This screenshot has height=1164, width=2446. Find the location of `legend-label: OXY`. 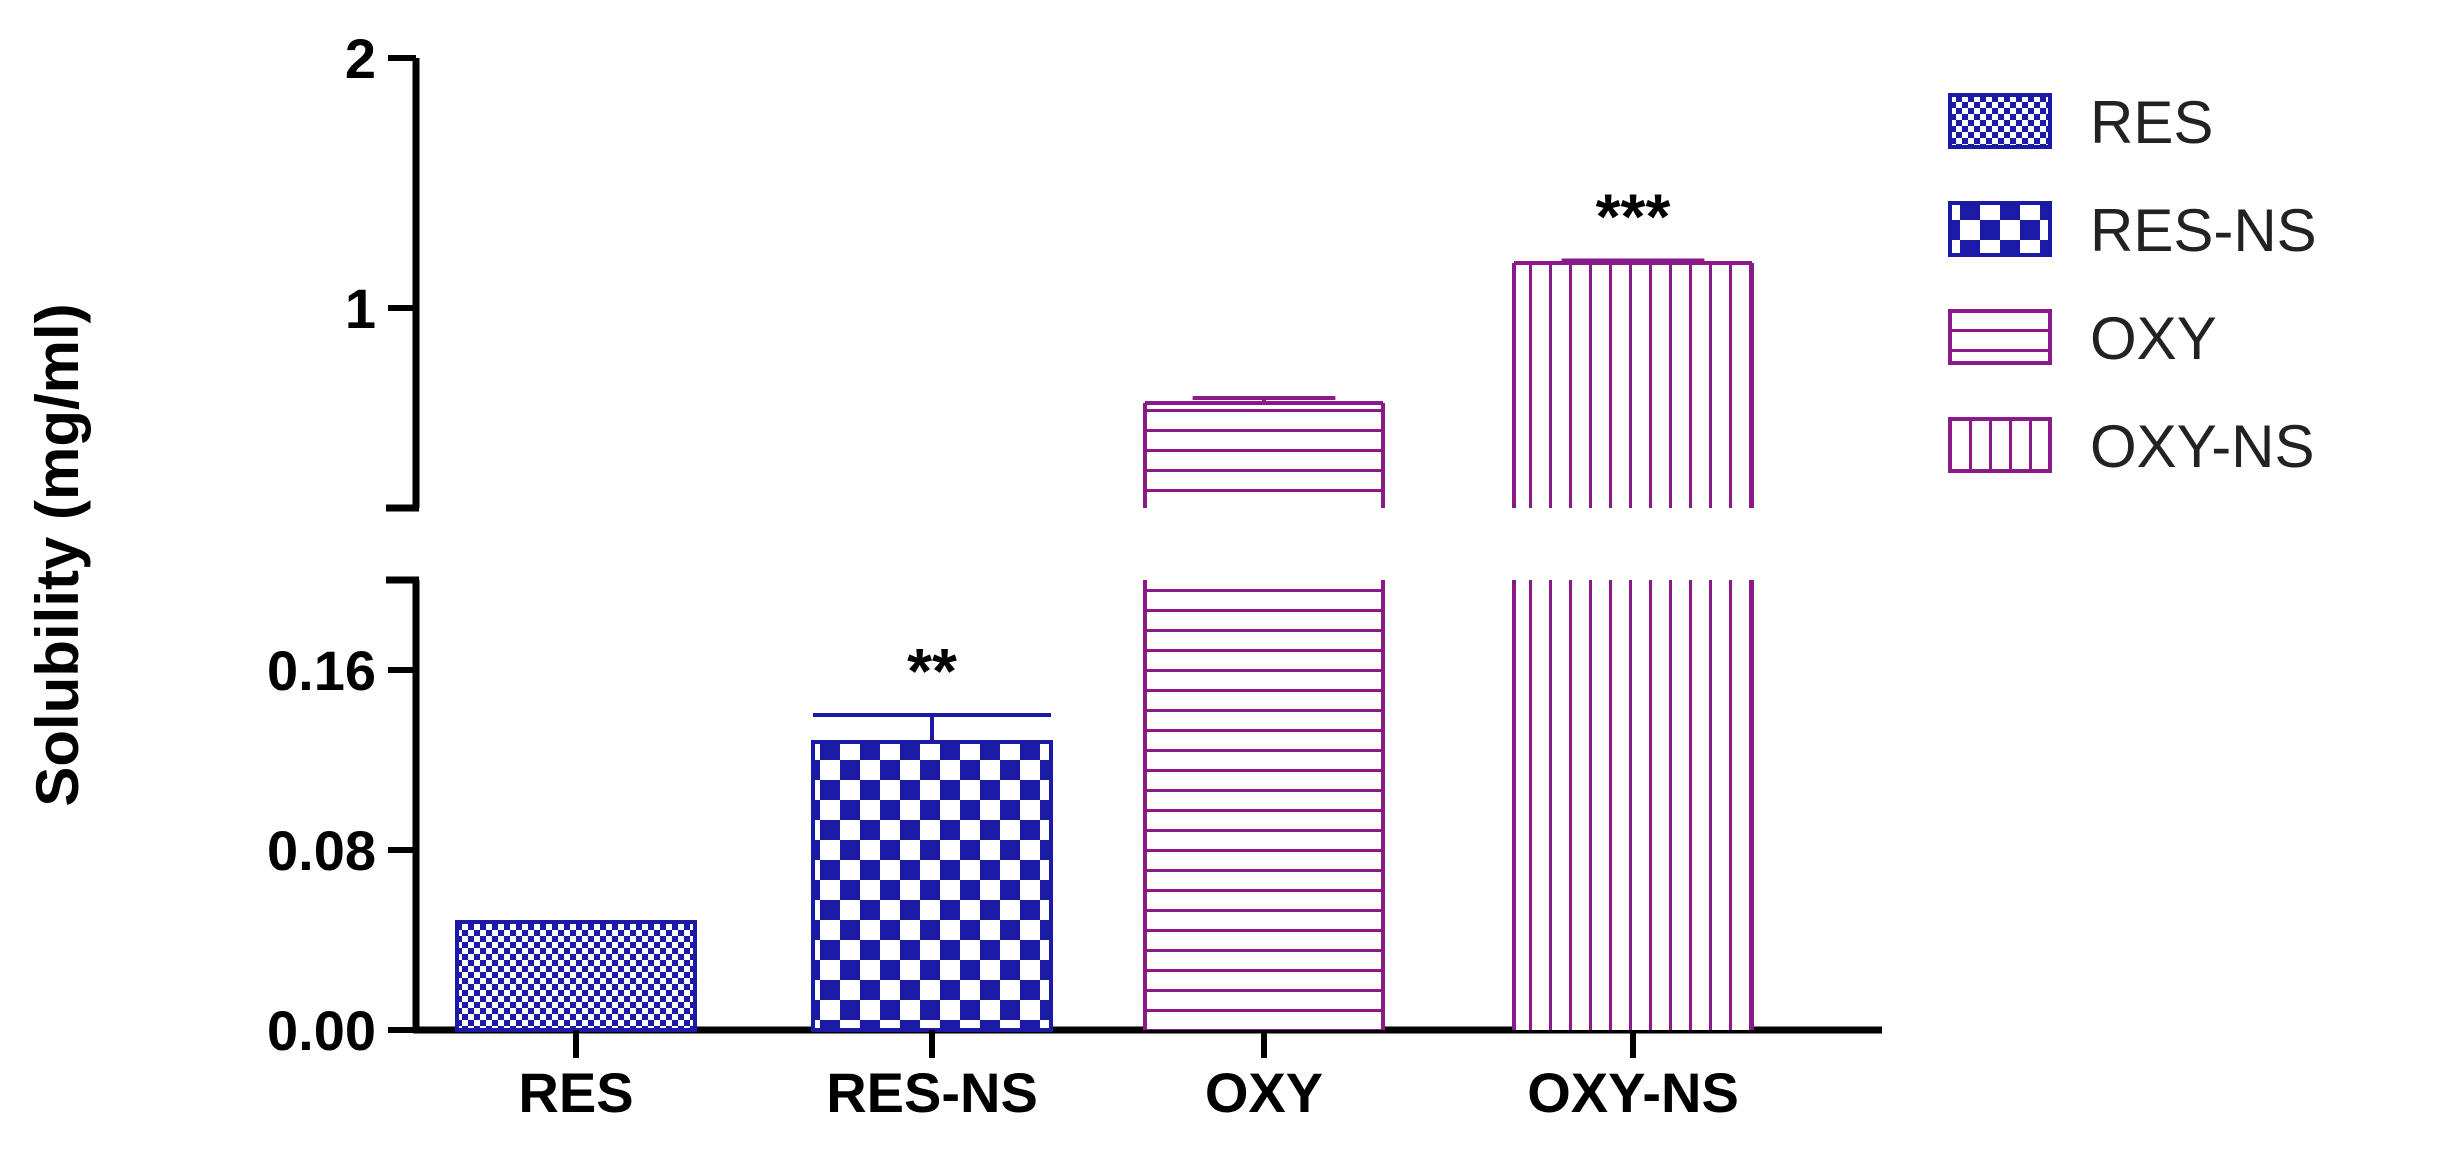

legend-label: OXY is located at coordinates (2153, 338).